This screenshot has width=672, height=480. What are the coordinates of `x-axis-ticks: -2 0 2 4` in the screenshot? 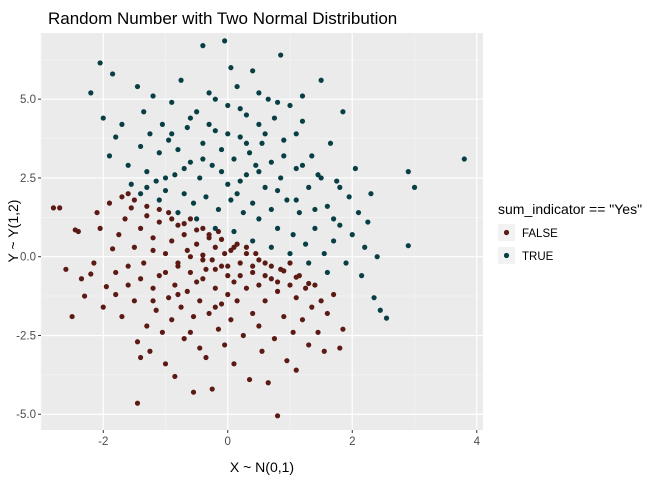 It's located at (289, 439).